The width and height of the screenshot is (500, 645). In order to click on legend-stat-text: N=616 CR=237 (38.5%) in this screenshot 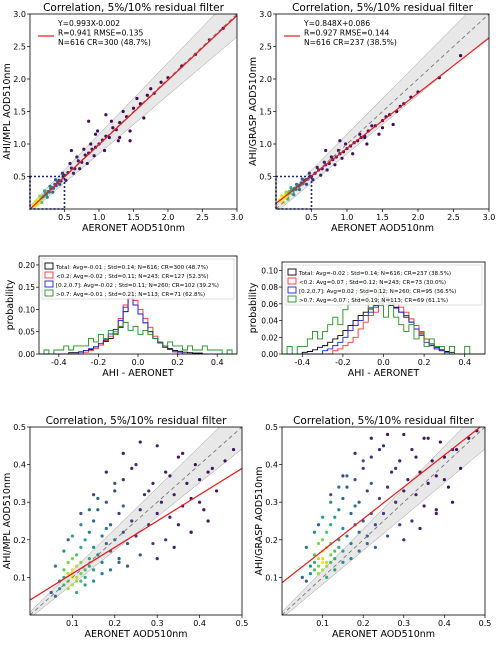, I will do `click(350, 42)`.